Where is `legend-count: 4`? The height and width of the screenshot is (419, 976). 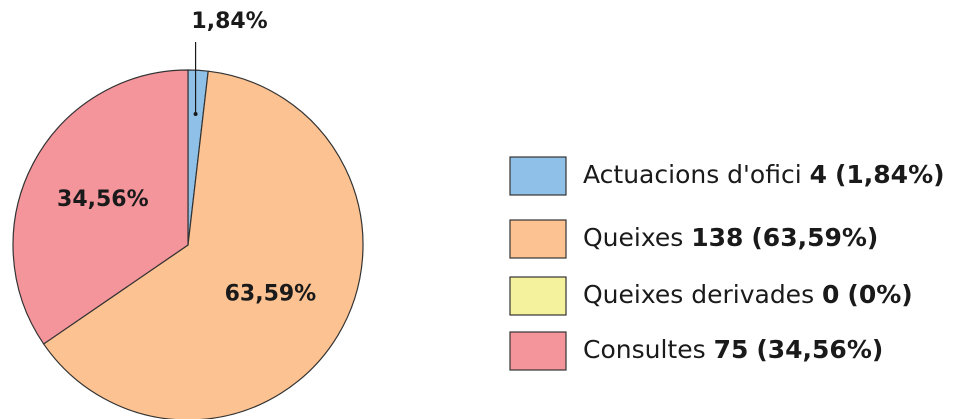
legend-count: 4 is located at coordinates (818, 174).